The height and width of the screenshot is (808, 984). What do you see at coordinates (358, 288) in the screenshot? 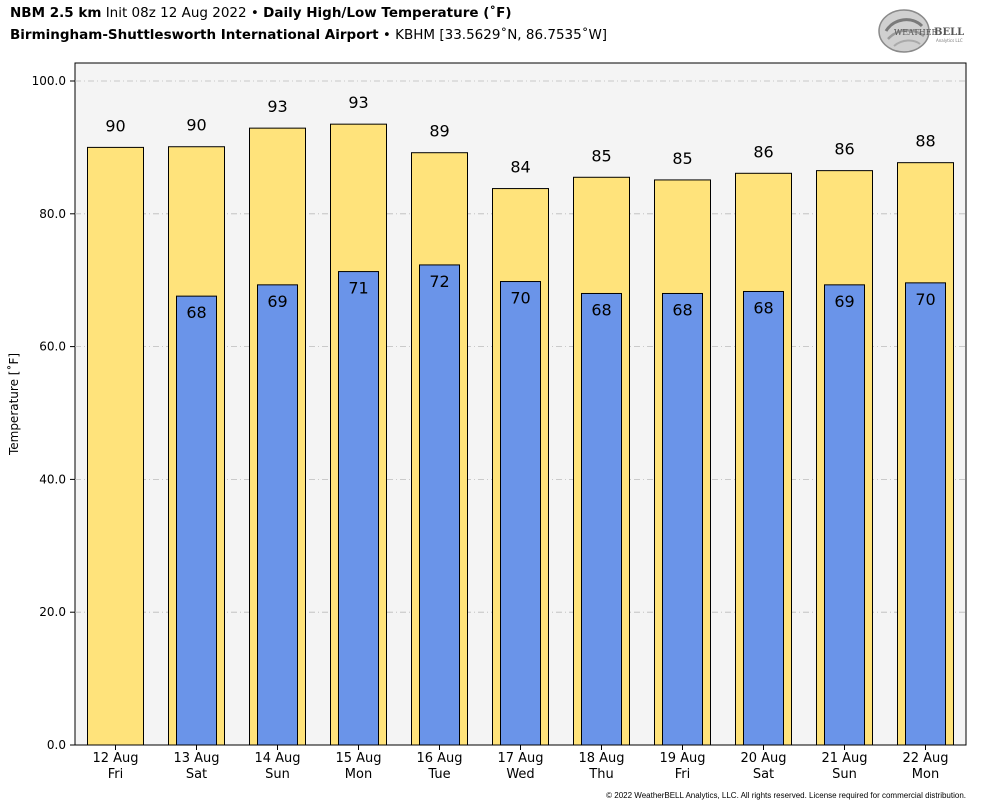
I see `low-temp-label: 71` at bounding box center [358, 288].